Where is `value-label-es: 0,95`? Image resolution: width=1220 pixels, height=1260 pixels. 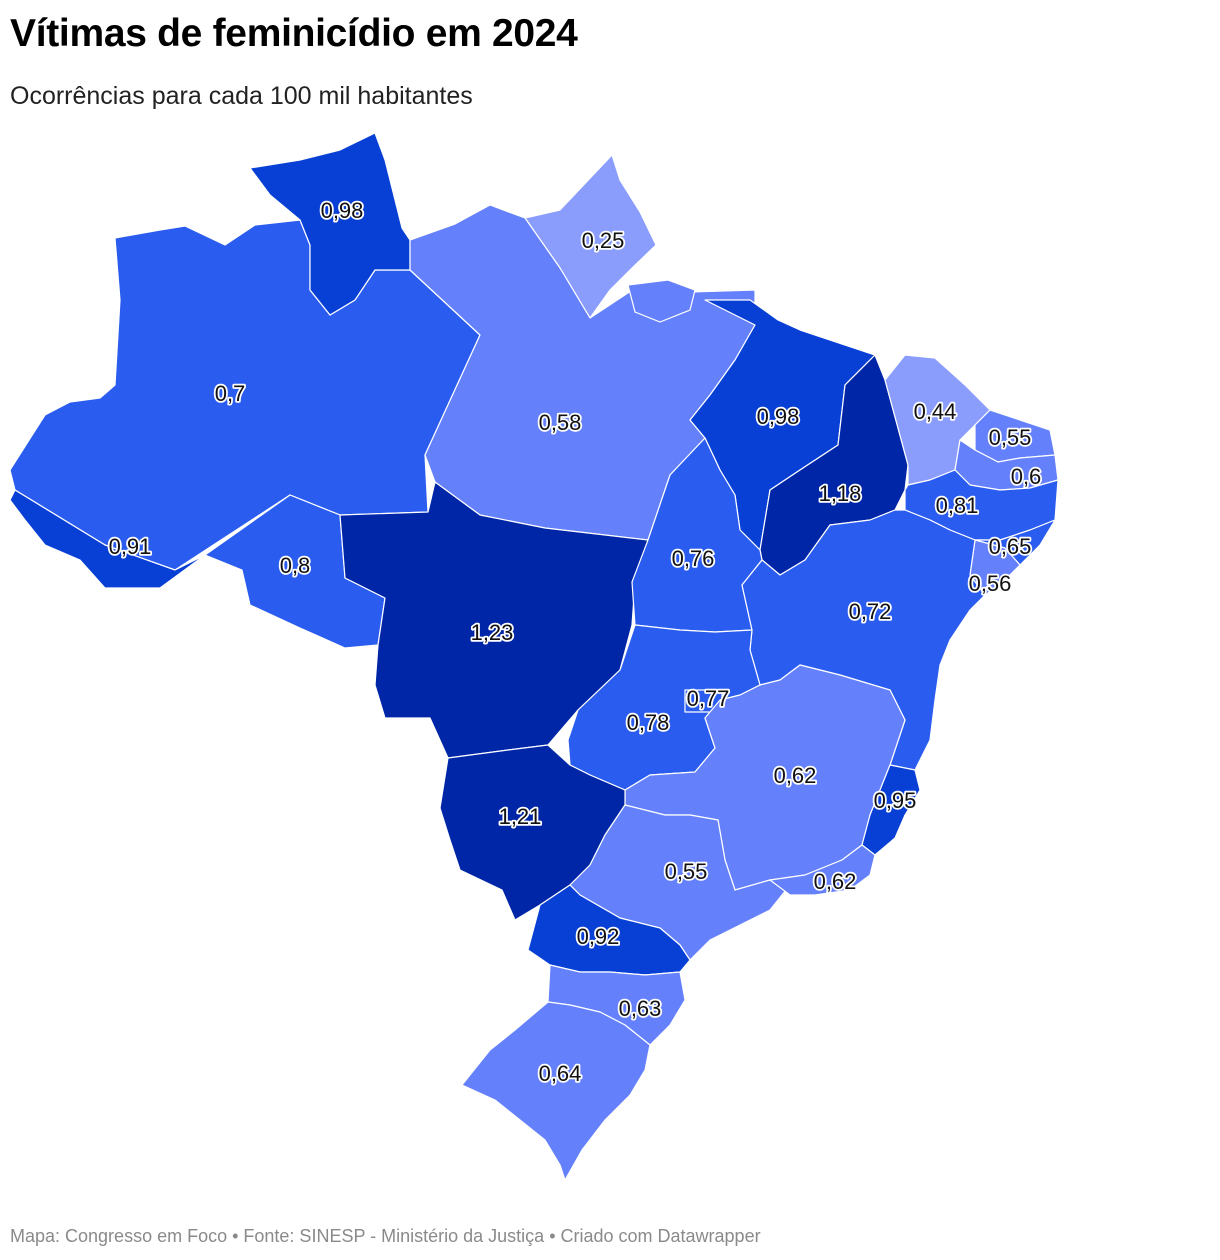 value-label-es: 0,95 is located at coordinates (895, 800).